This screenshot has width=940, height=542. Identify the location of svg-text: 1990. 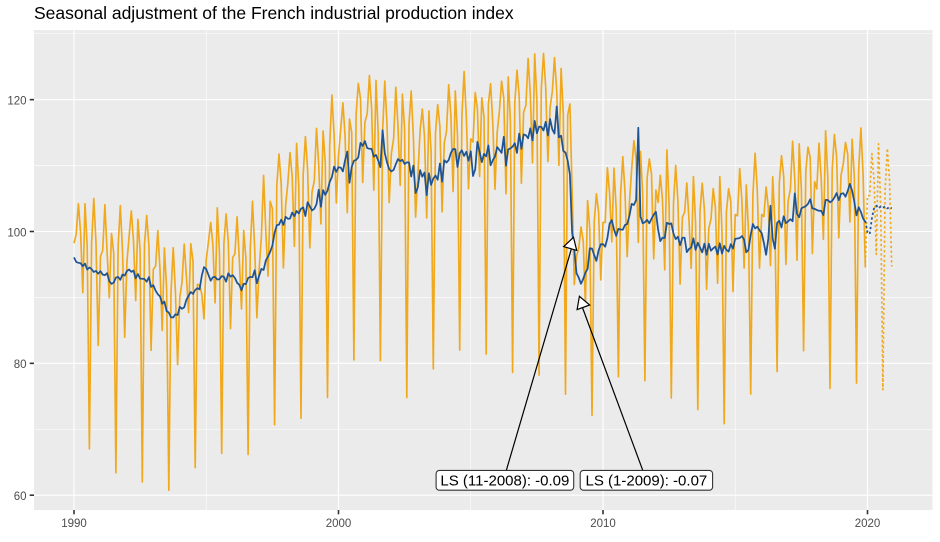
(74, 524).